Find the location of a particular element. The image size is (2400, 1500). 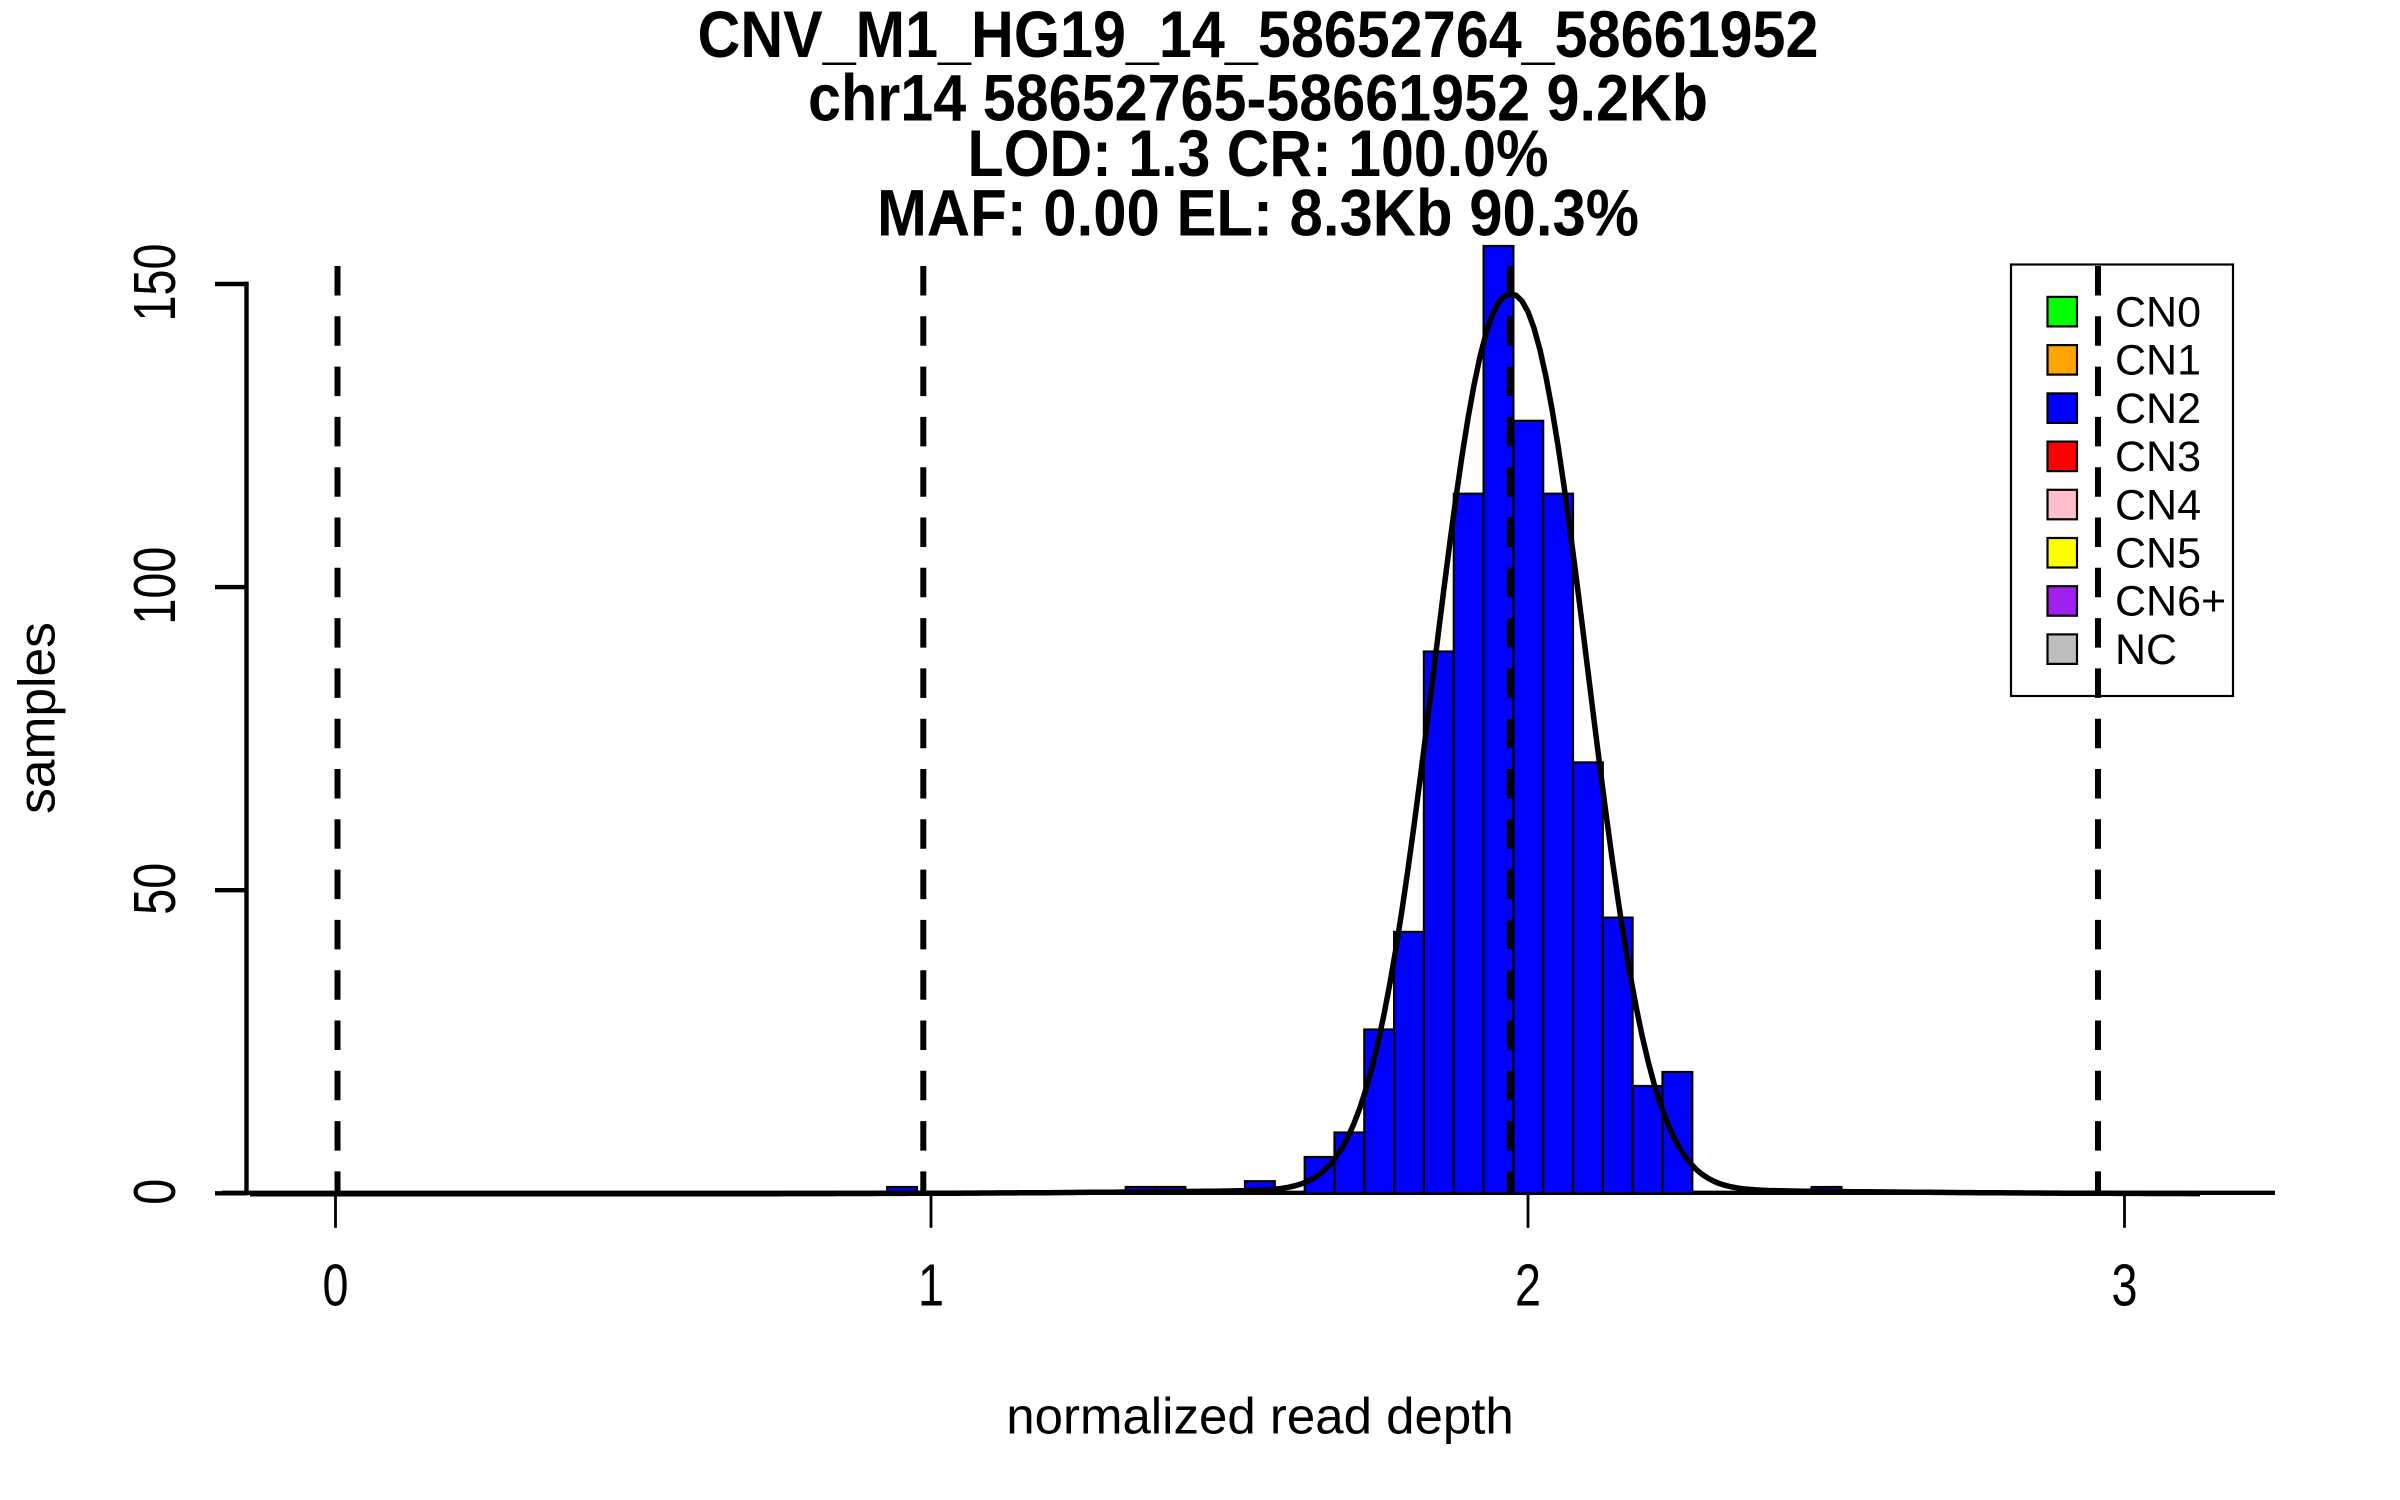

svg-text: CN6+ is located at coordinates (2170, 602).